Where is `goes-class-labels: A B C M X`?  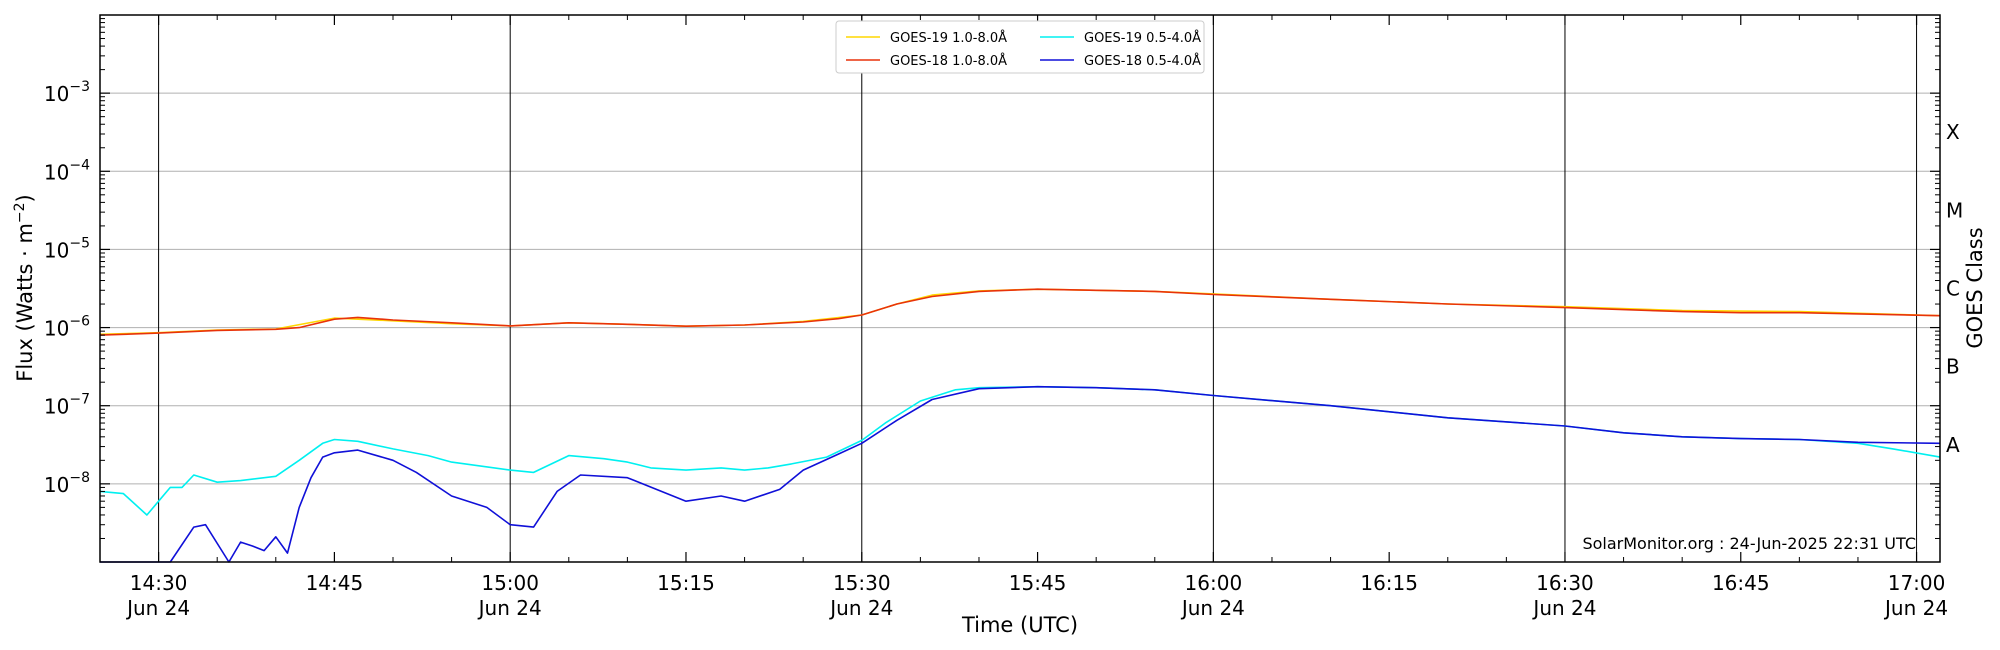
goes-class-labels: A B C M X is located at coordinates (1954, 288).